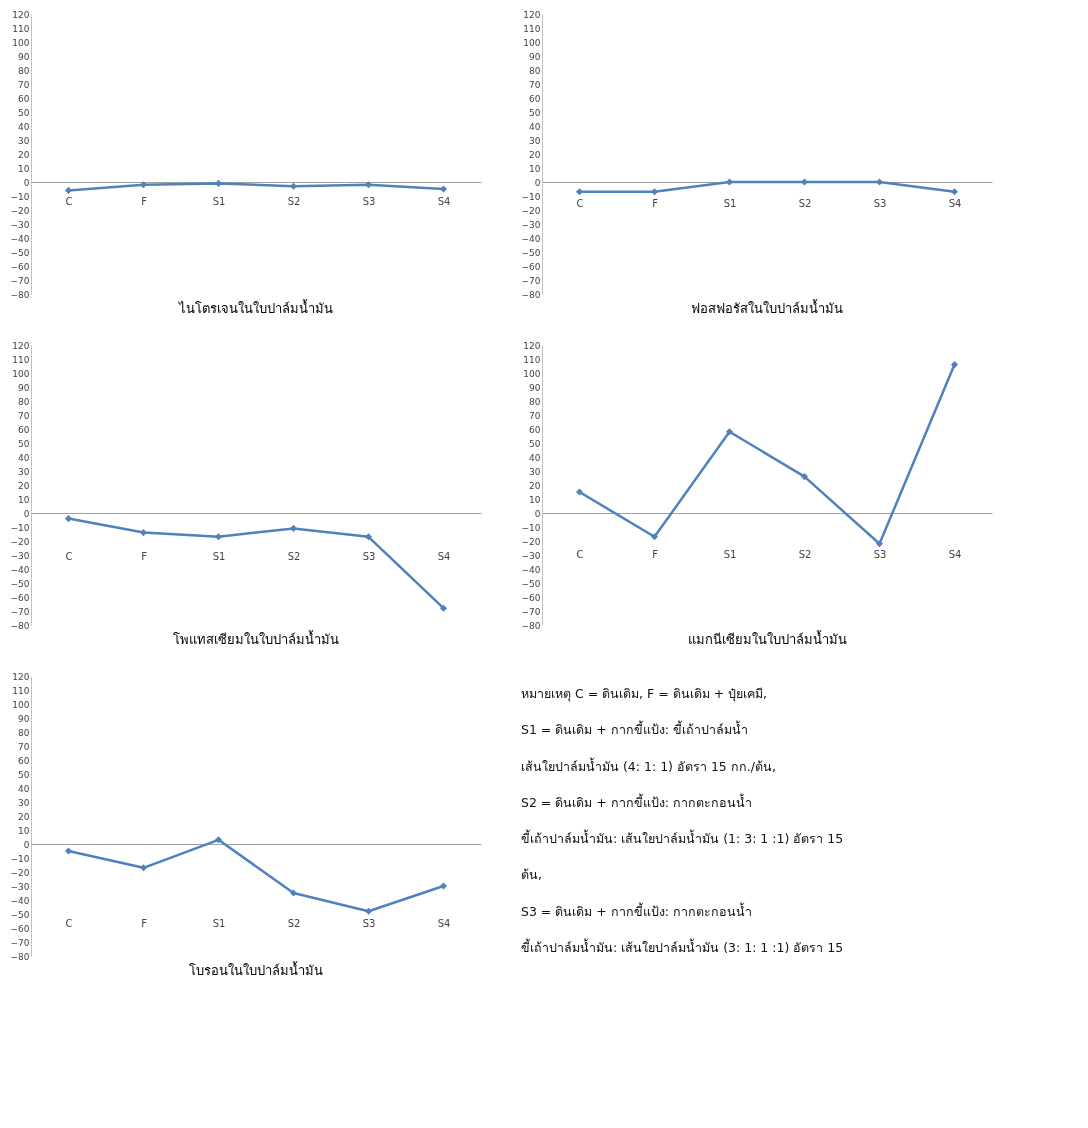 Image resolution: width=1088 pixels, height=1128 pixels. I want to click on text: ต้น,, so click(531, 875).